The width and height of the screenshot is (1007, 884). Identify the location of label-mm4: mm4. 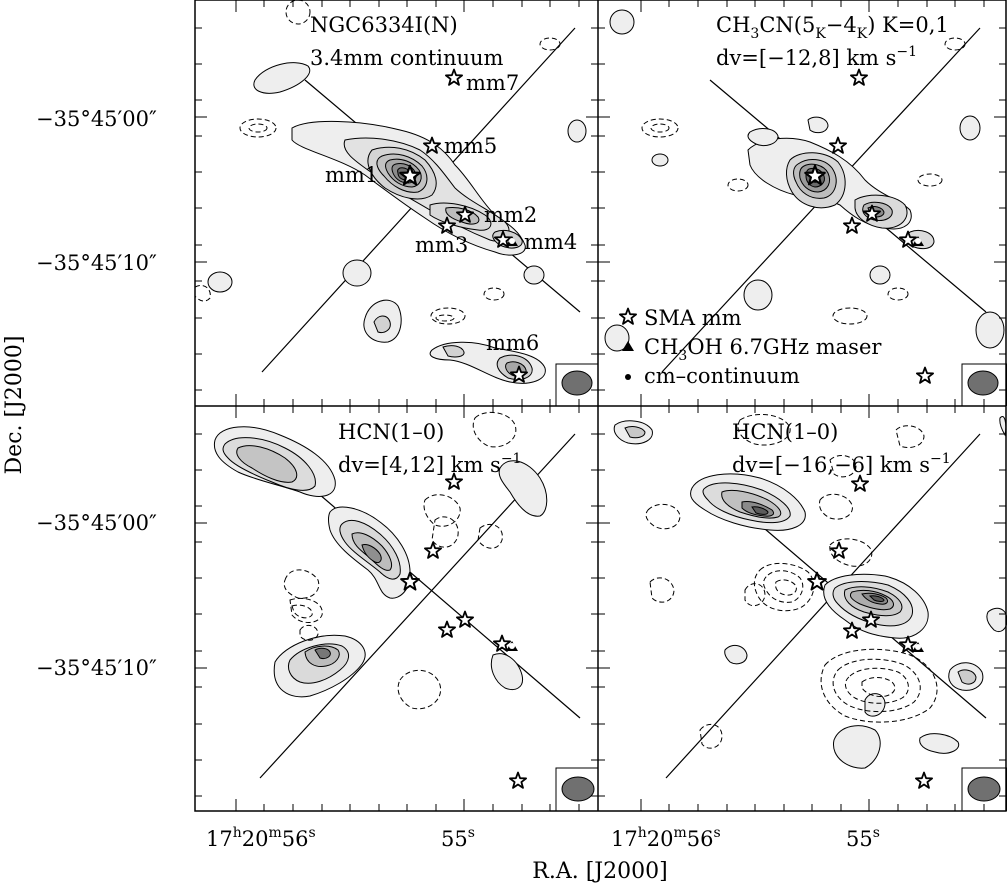
(550, 242).